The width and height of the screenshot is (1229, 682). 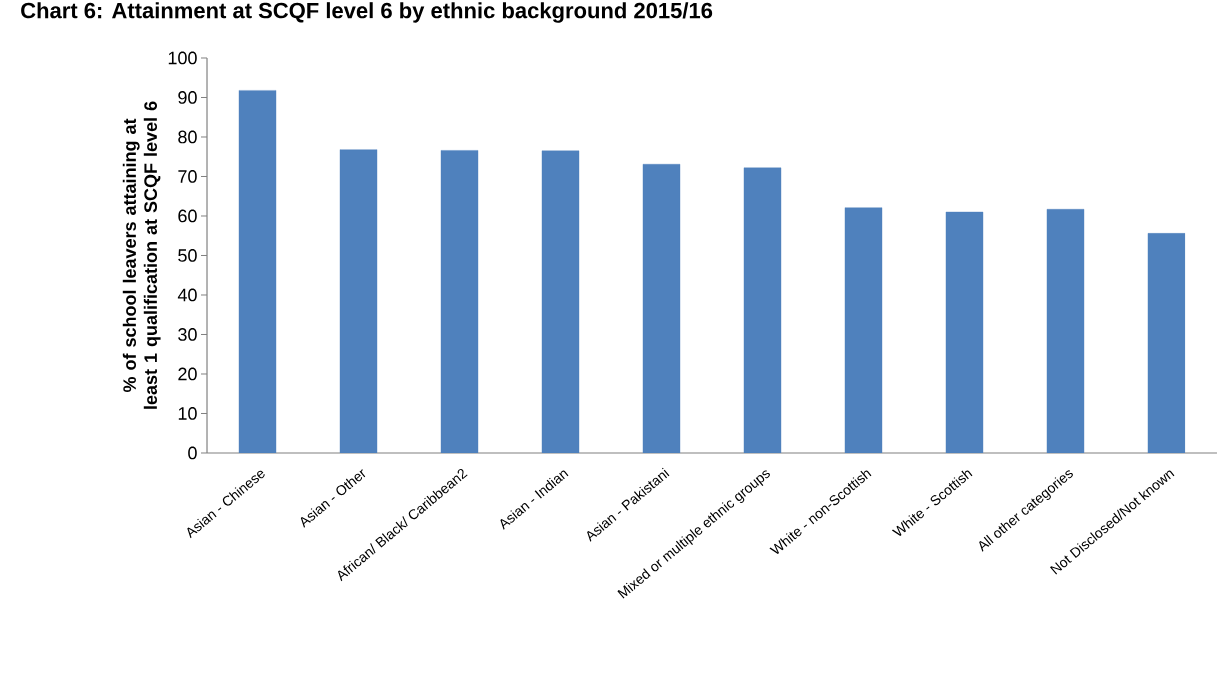 What do you see at coordinates (187, 137) in the screenshot?
I see `y-tick-label: 80` at bounding box center [187, 137].